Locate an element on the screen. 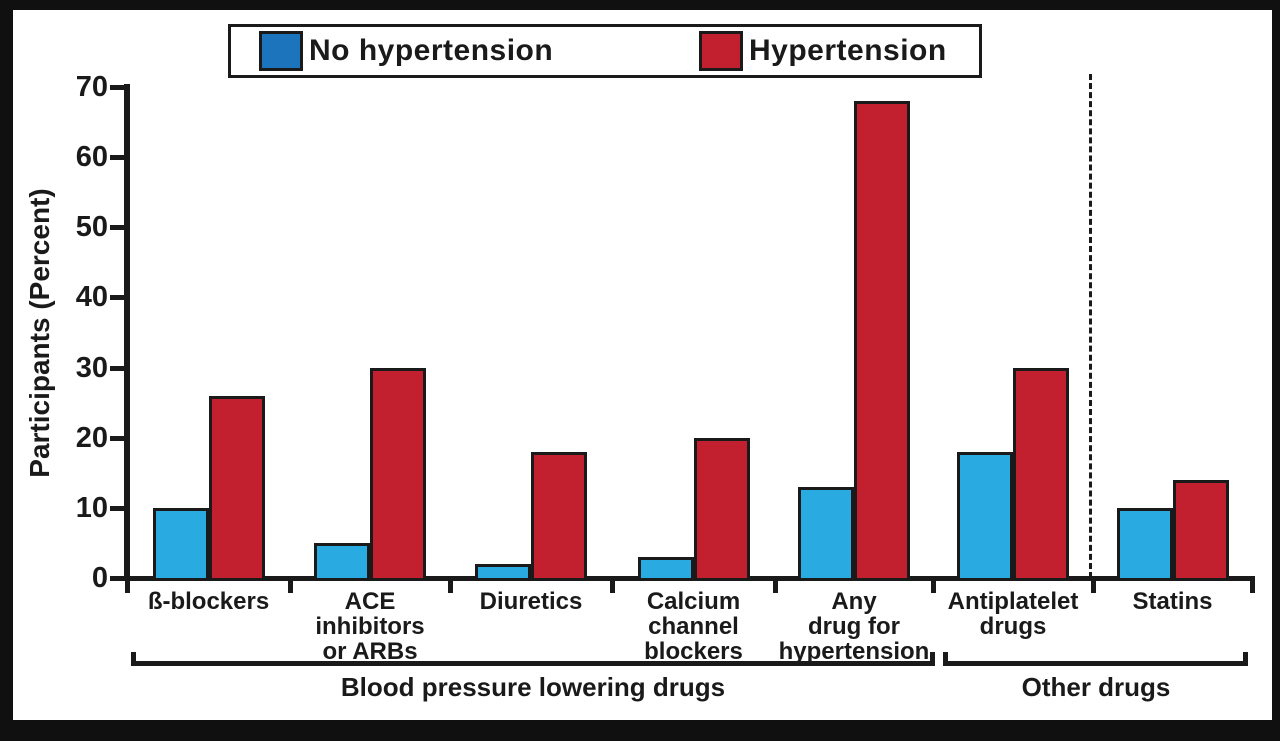 This screenshot has height=741, width=1280. category-label: ß-blockers is located at coordinates (208, 601).